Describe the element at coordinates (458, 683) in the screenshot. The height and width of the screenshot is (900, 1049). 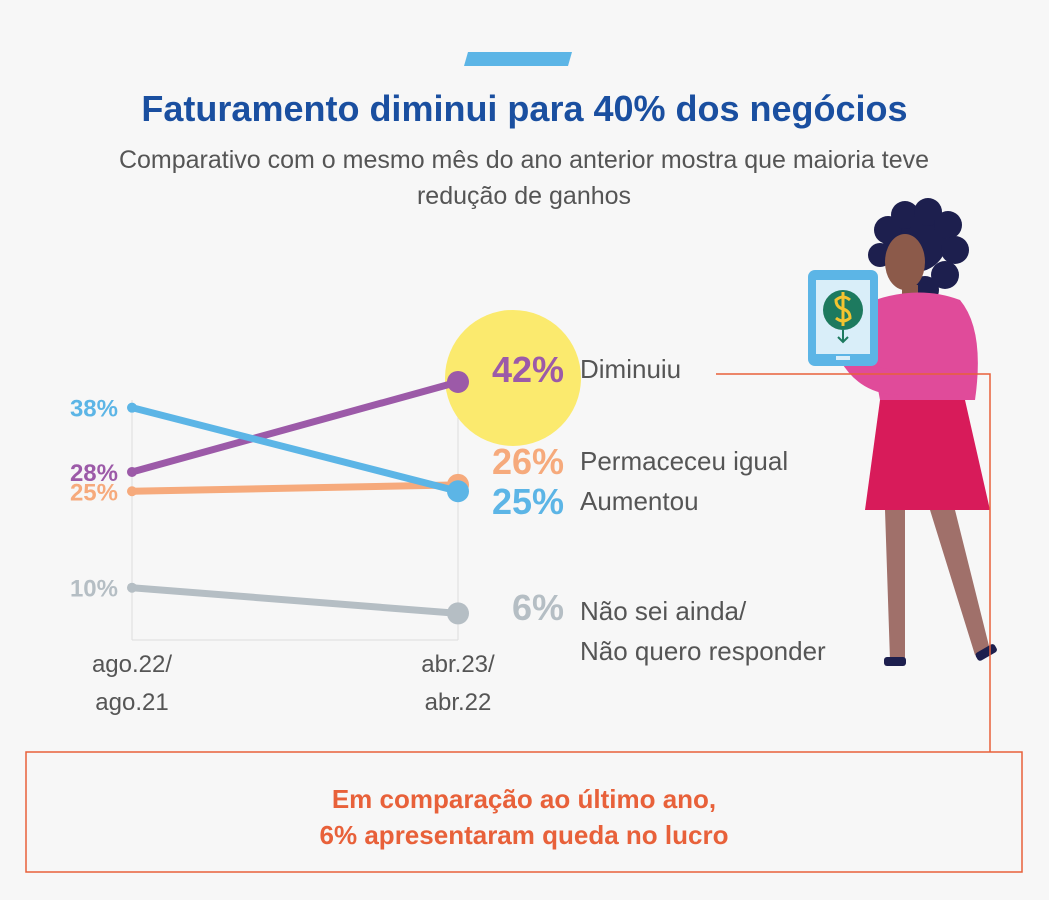
I see `x-tick-label: abr.23/abr.22` at that location.